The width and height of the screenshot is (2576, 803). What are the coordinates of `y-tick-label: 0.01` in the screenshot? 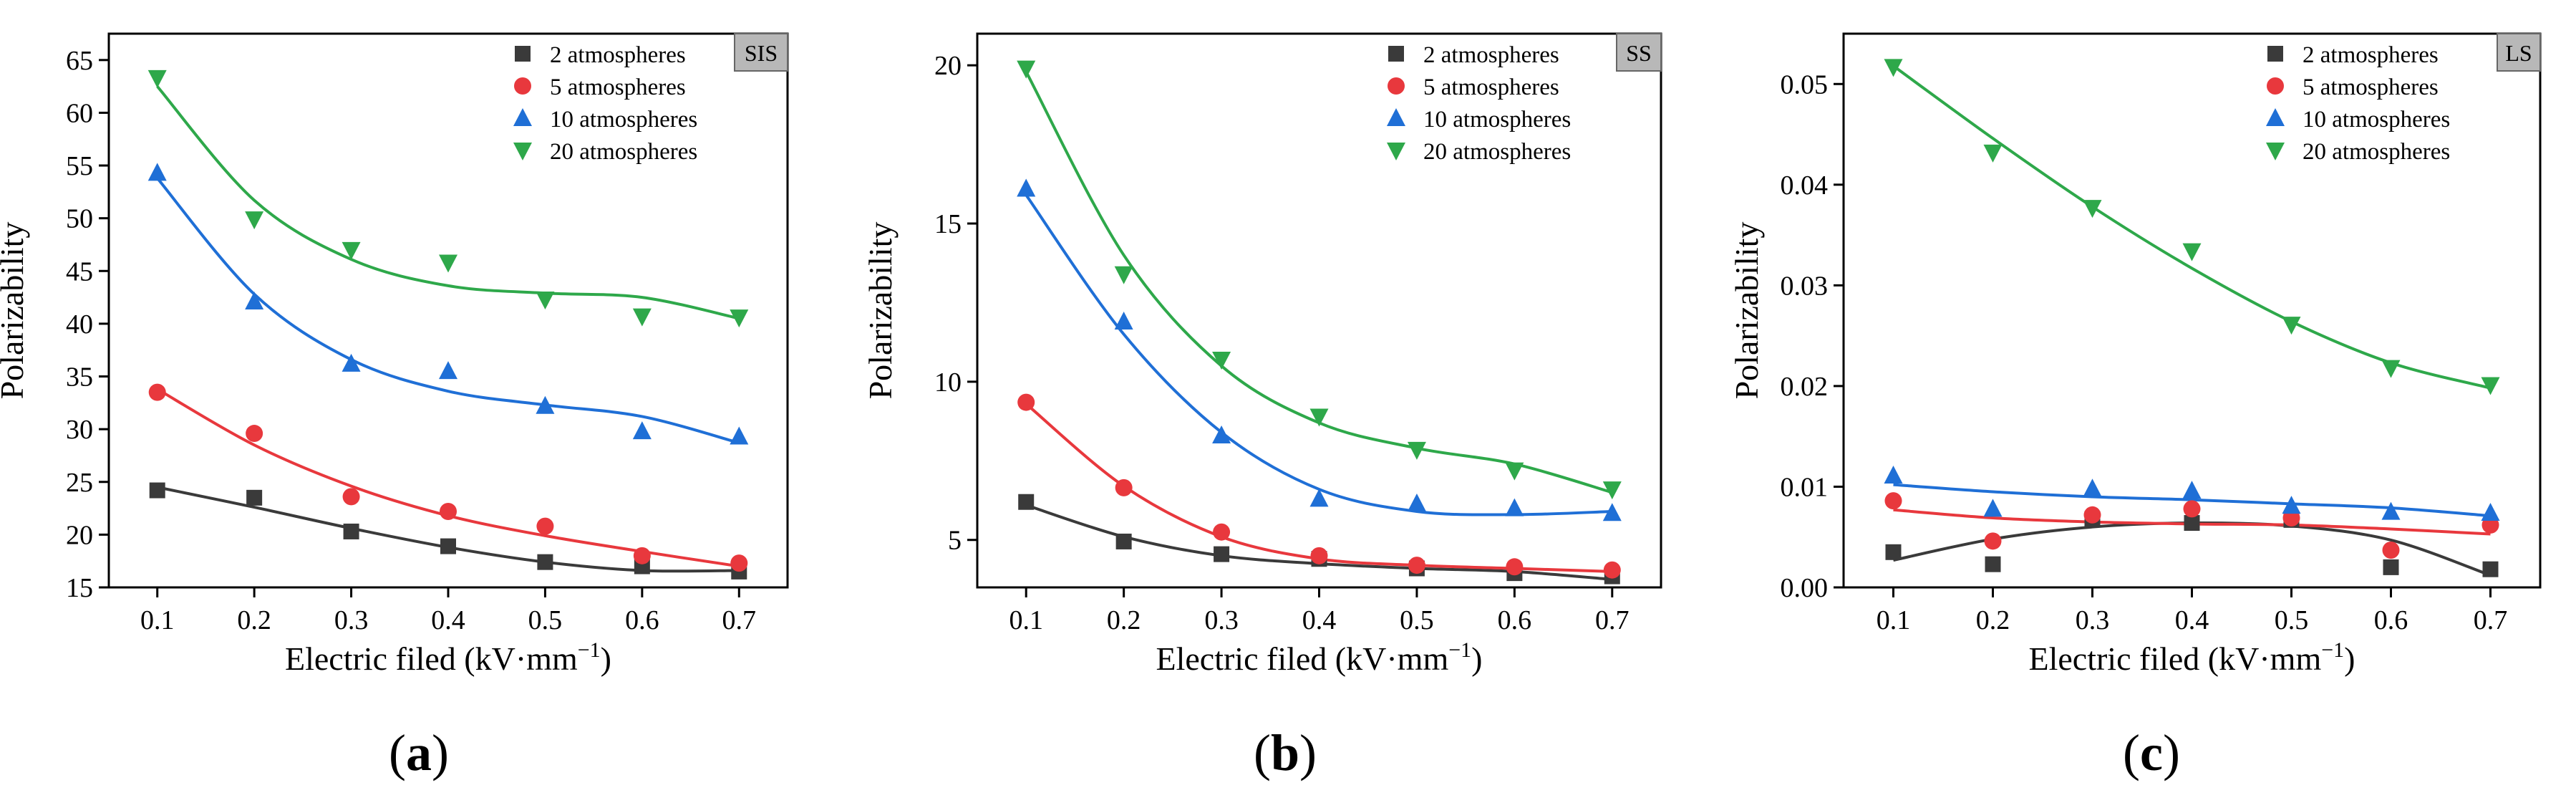 It's located at (1805, 487).